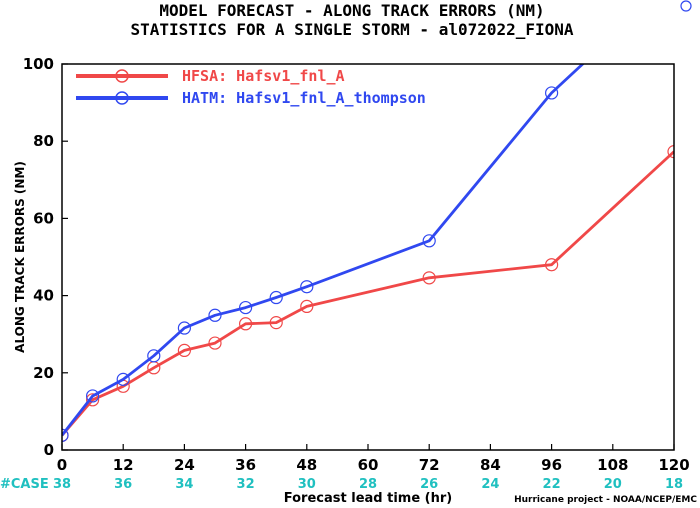 The width and height of the screenshot is (700, 508). Describe the element at coordinates (49, 450) in the screenshot. I see `y-tick-label: 0` at that location.